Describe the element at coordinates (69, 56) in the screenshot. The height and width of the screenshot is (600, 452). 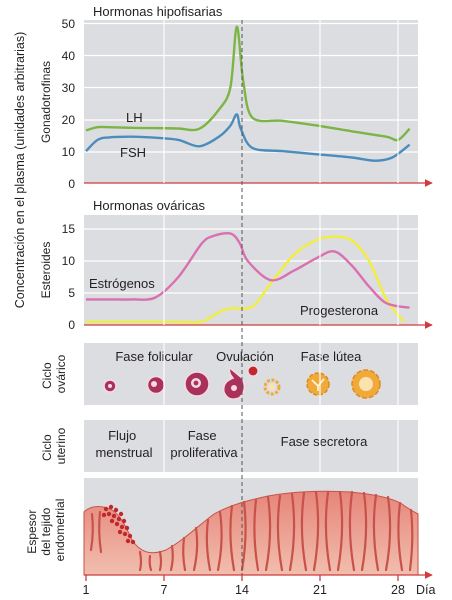
I see `pituitary-tick-label: 40` at that location.